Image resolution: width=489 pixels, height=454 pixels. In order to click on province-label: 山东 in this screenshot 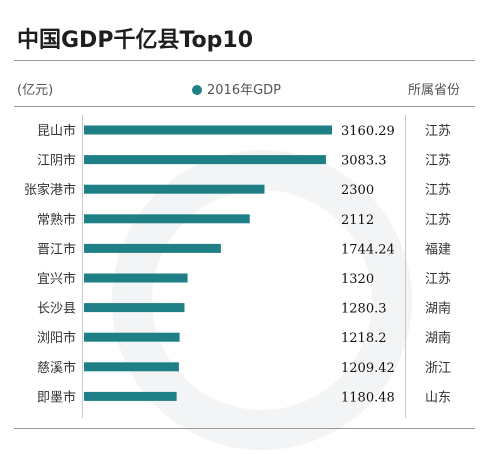, I will do `click(438, 397)`.